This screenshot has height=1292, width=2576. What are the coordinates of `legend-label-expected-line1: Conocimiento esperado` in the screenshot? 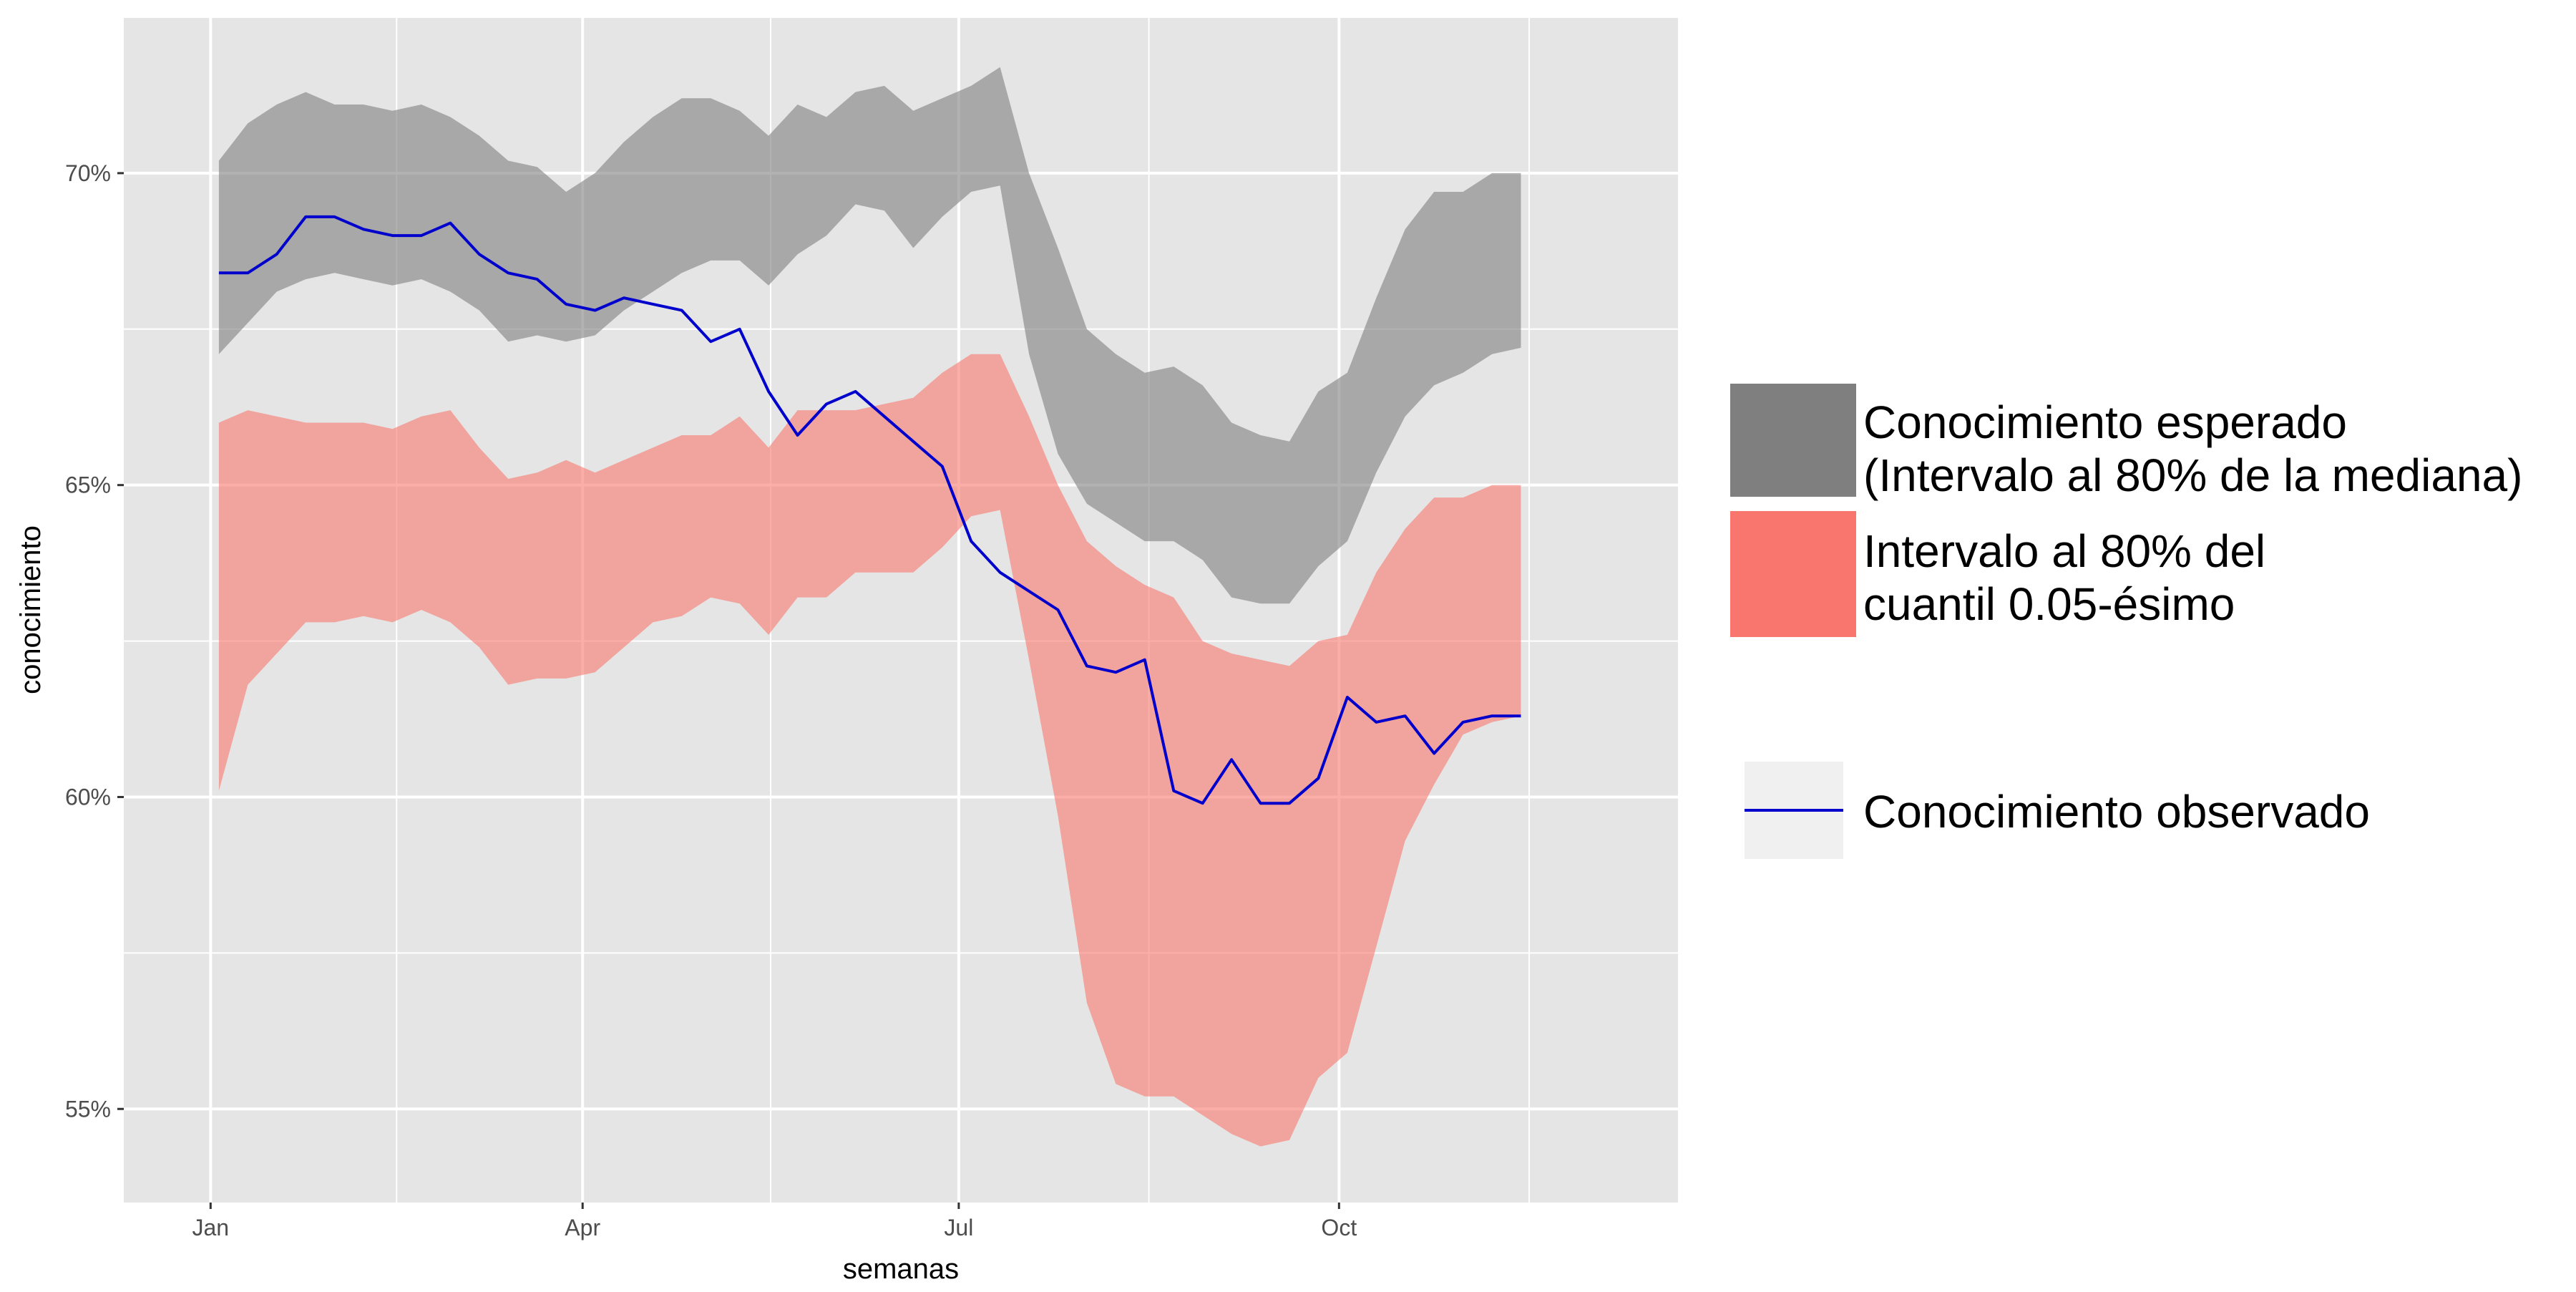 It's located at (2105, 422).